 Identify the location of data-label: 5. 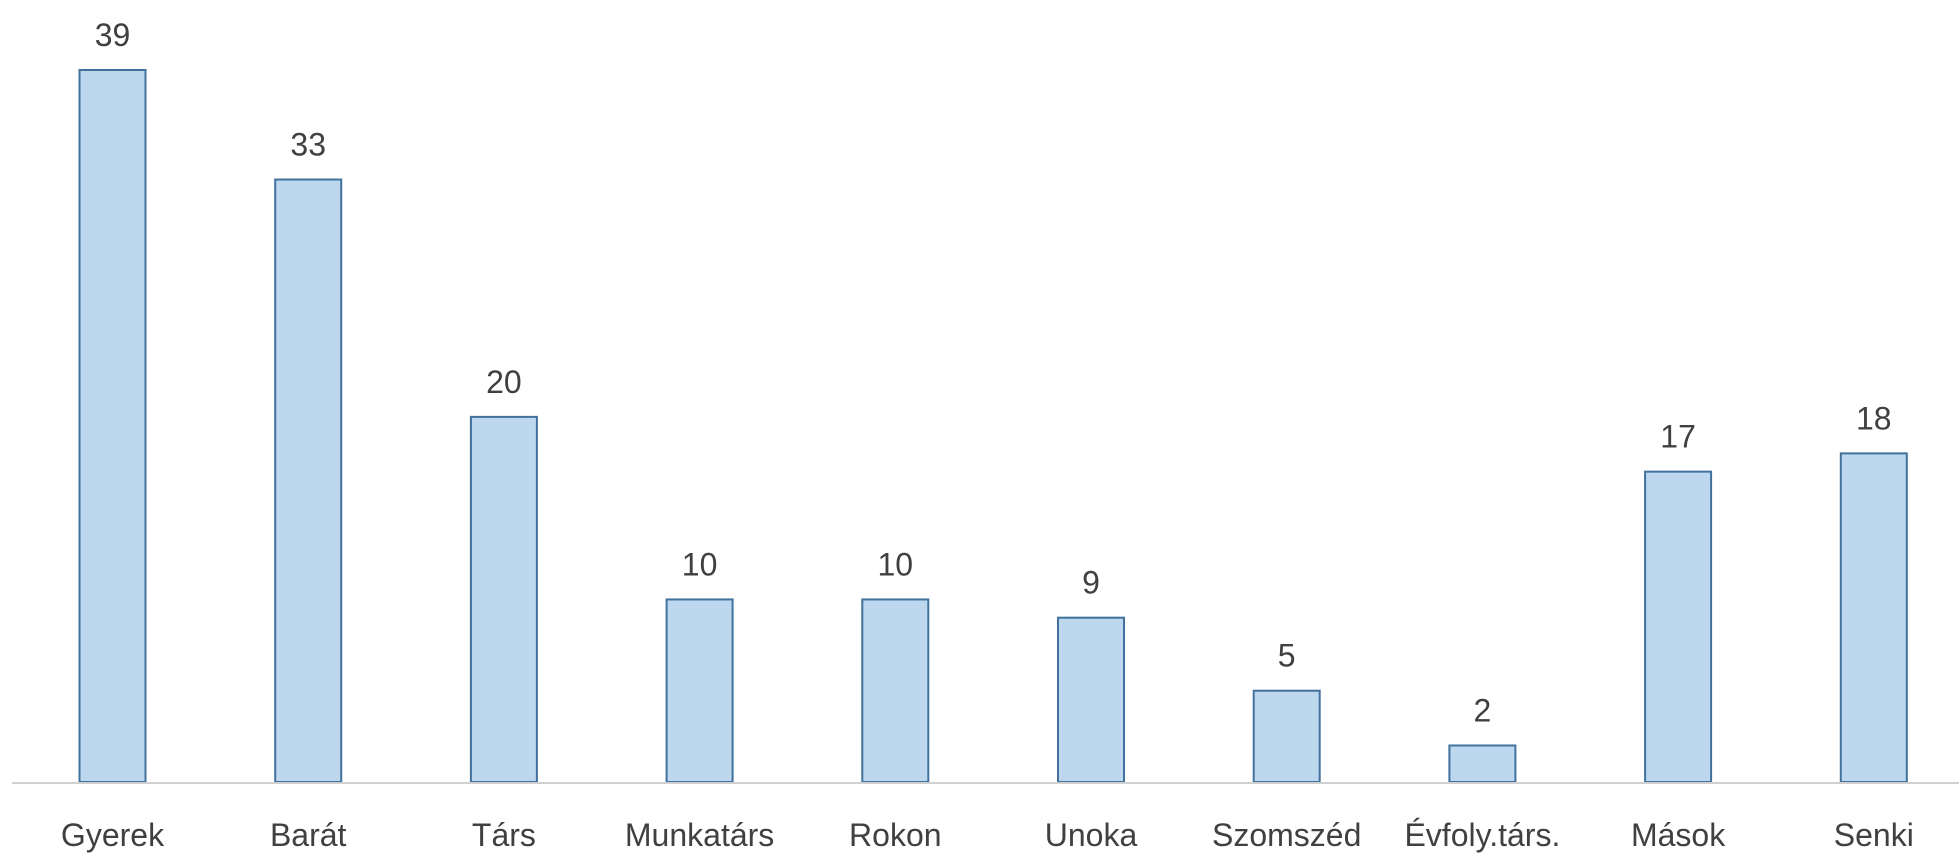
(1287, 656).